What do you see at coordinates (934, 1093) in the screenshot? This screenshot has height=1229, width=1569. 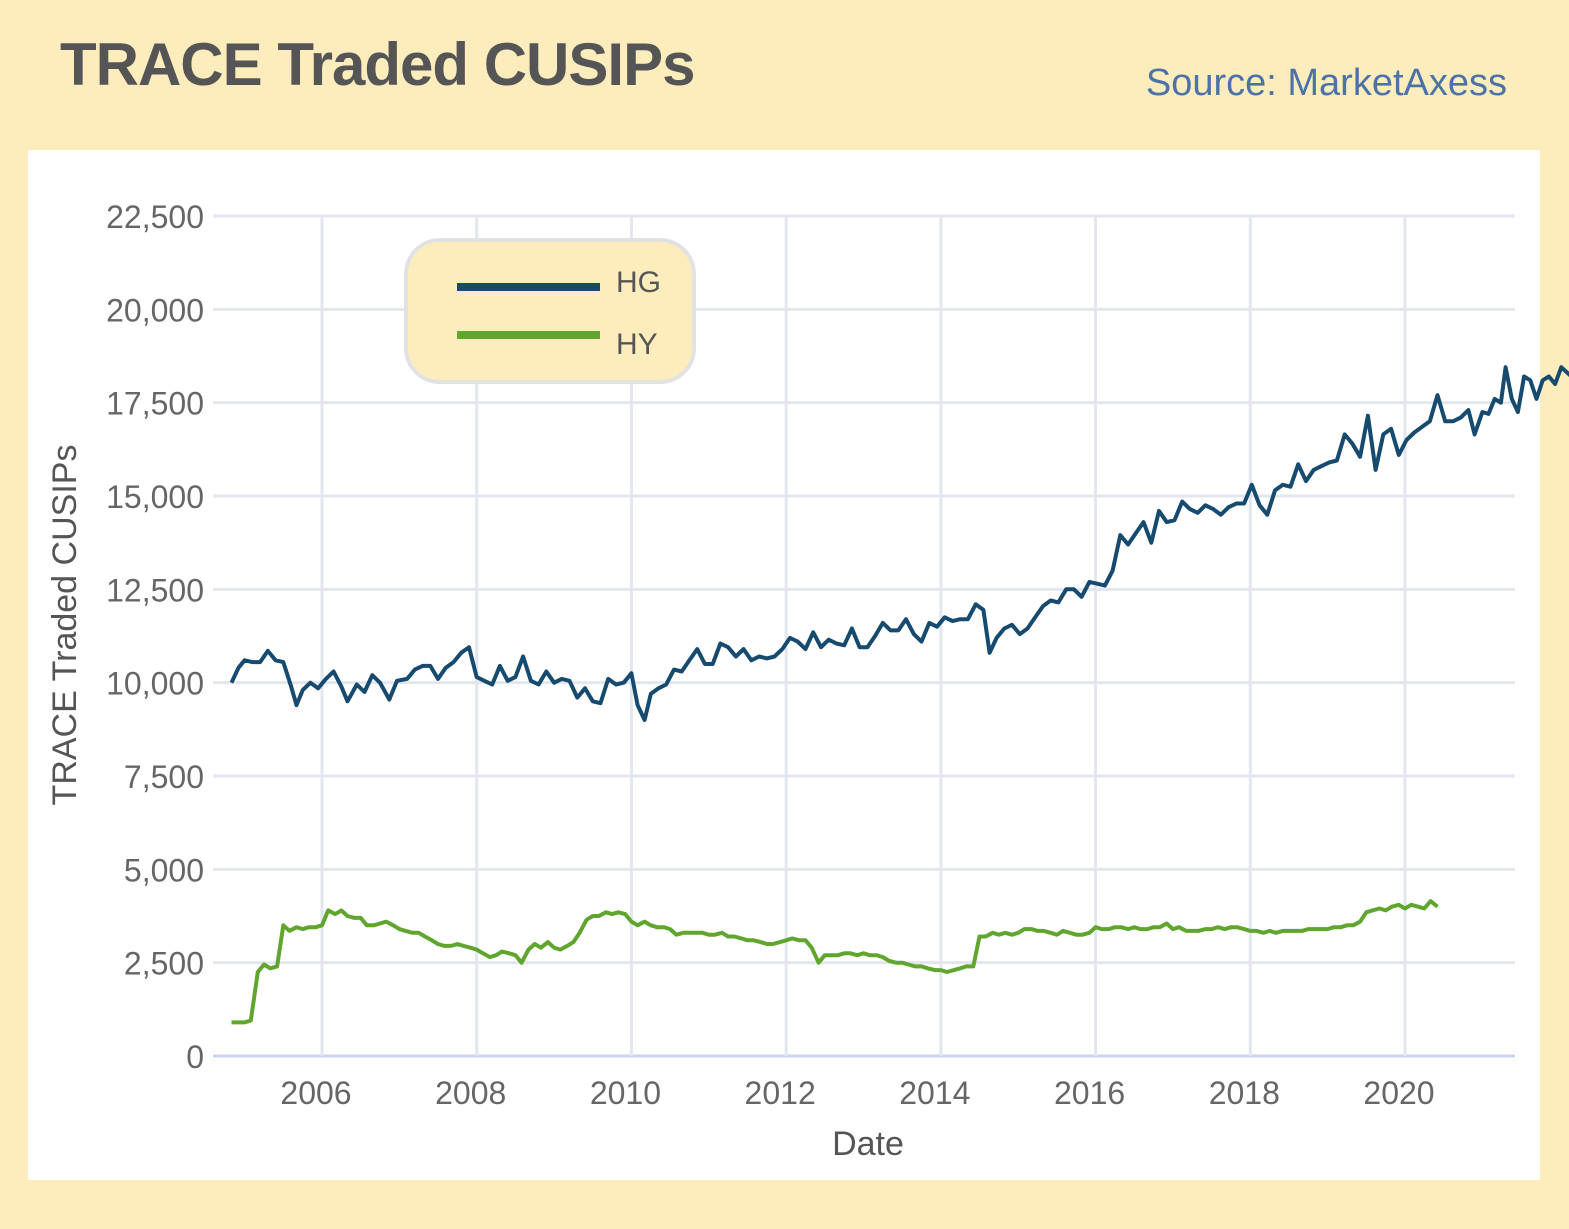 I see `x-tick-label: 2014` at bounding box center [934, 1093].